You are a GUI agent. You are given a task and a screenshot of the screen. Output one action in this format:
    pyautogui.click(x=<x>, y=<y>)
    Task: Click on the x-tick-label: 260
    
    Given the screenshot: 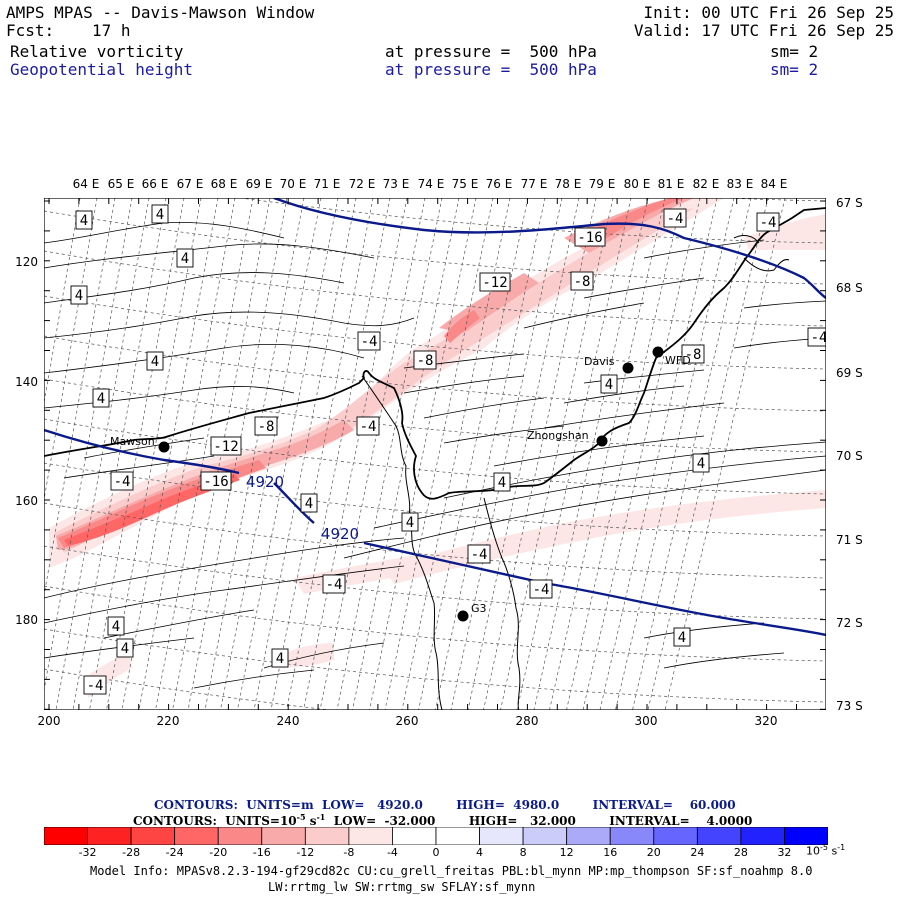 What is the action you would take?
    pyautogui.click(x=407, y=721)
    